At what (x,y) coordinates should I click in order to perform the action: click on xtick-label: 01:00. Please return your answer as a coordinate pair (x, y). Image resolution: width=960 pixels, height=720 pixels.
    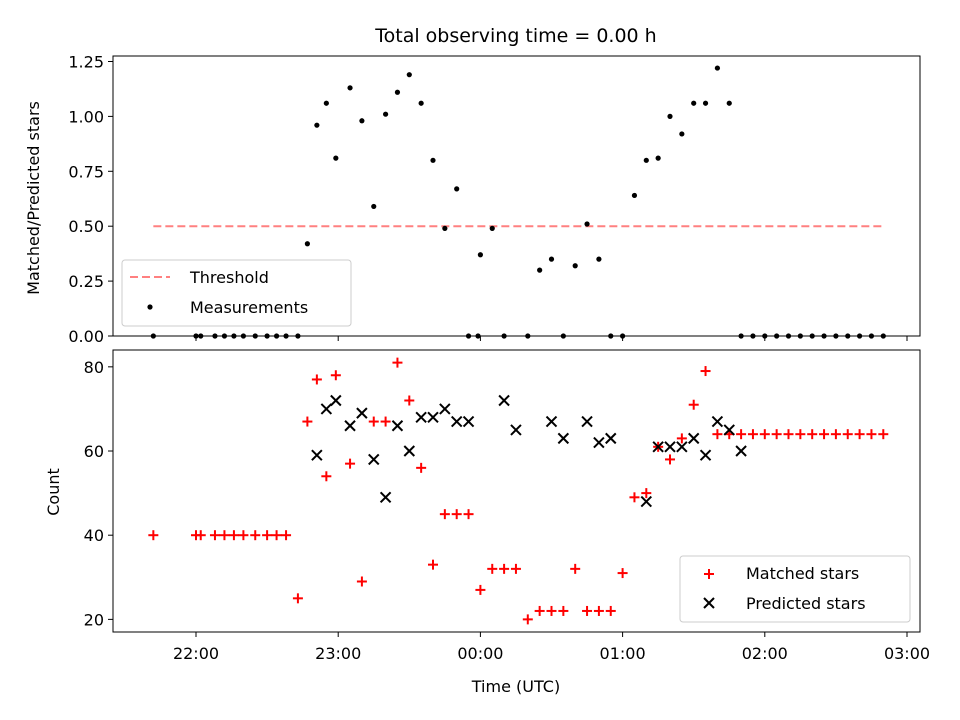
    Looking at the image, I should click on (623, 653).